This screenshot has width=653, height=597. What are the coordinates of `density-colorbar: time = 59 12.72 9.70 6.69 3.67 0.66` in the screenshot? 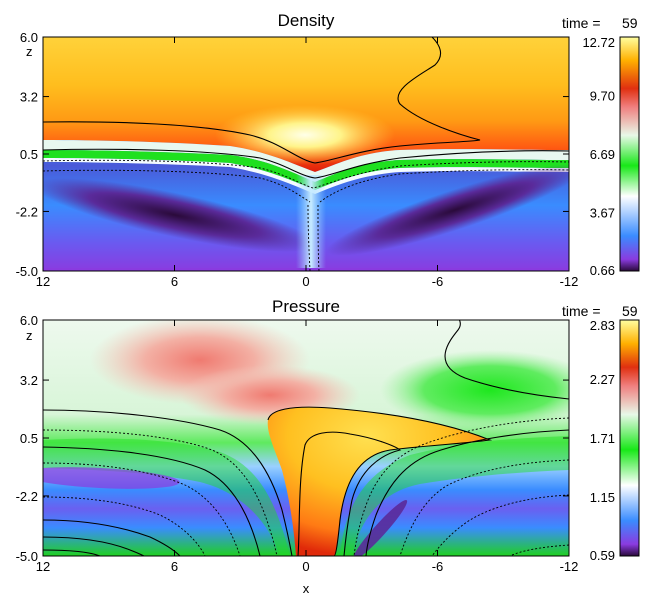 It's located at (601, 146).